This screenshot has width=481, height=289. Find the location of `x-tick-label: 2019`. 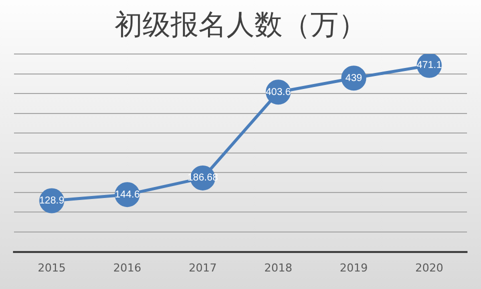

x-tick-label: 2019 is located at coordinates (354, 267).